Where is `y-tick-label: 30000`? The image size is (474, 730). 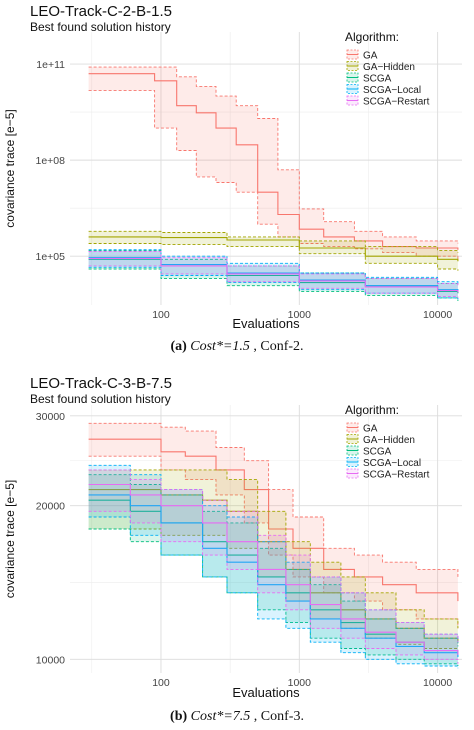
y-tick-label: 30000 is located at coordinates (50, 417).